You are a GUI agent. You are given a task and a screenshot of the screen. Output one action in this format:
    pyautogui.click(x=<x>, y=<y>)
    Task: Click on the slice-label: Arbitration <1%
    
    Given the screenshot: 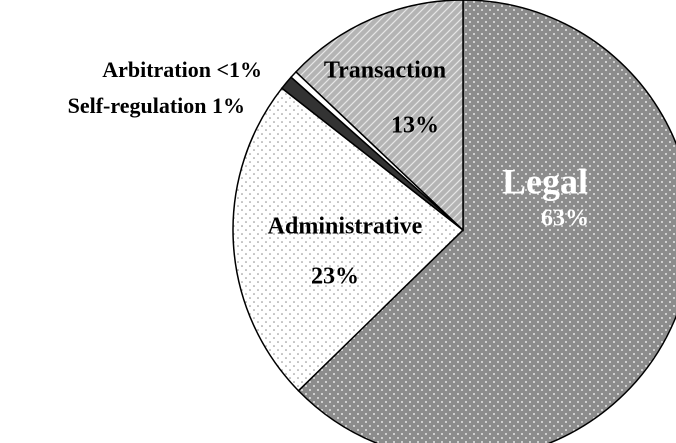 What is the action you would take?
    pyautogui.click(x=182, y=69)
    